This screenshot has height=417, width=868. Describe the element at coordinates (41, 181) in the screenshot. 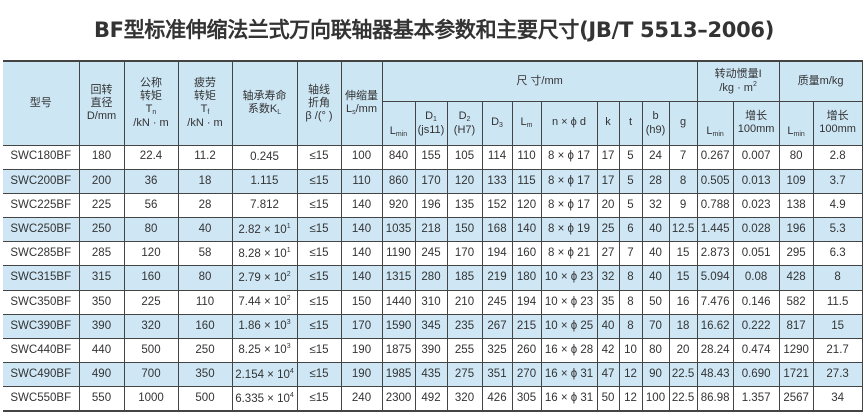

I see `cell-model: SWC200BF` at that location.